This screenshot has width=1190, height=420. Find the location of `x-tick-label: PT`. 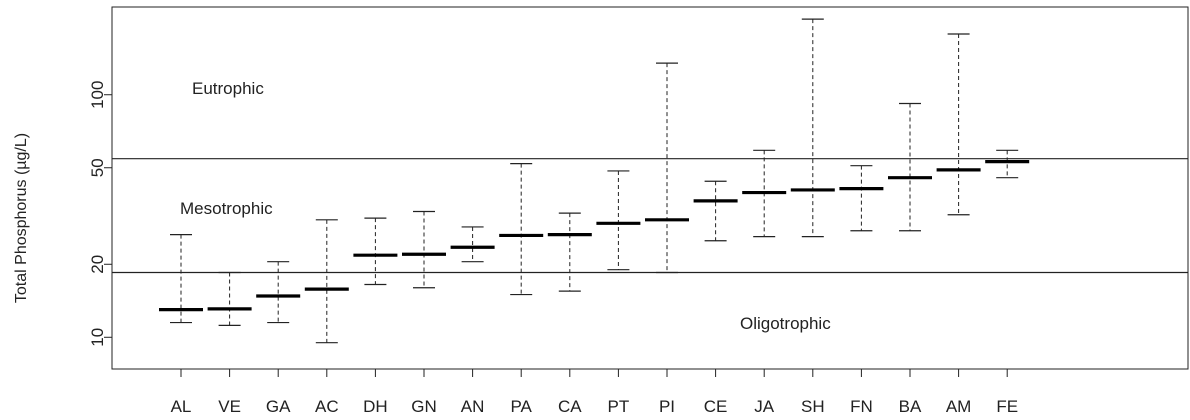

x-tick-label: PT is located at coordinates (619, 406).